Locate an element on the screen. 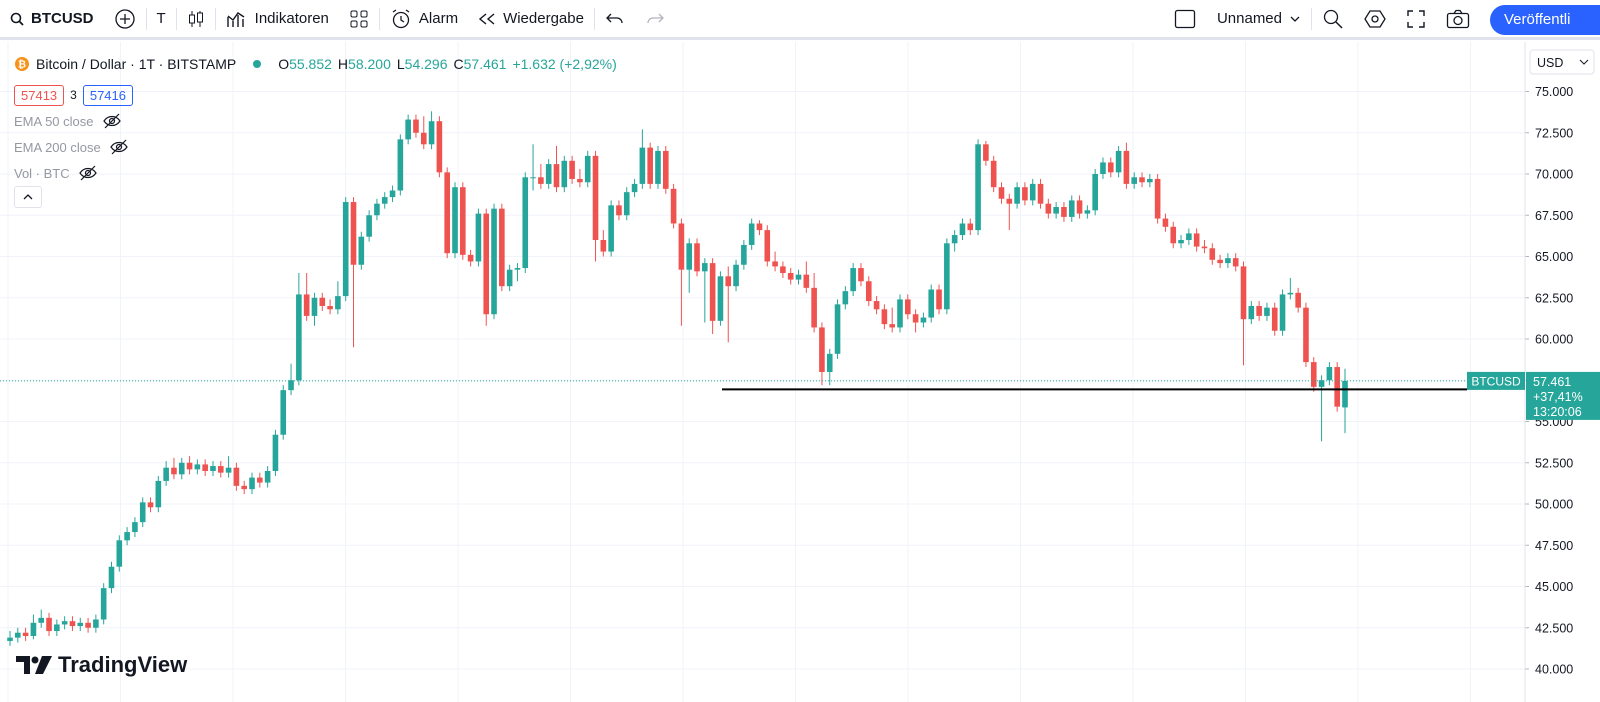 The image size is (1600, 702). alarm-icon is located at coordinates (401, 18).